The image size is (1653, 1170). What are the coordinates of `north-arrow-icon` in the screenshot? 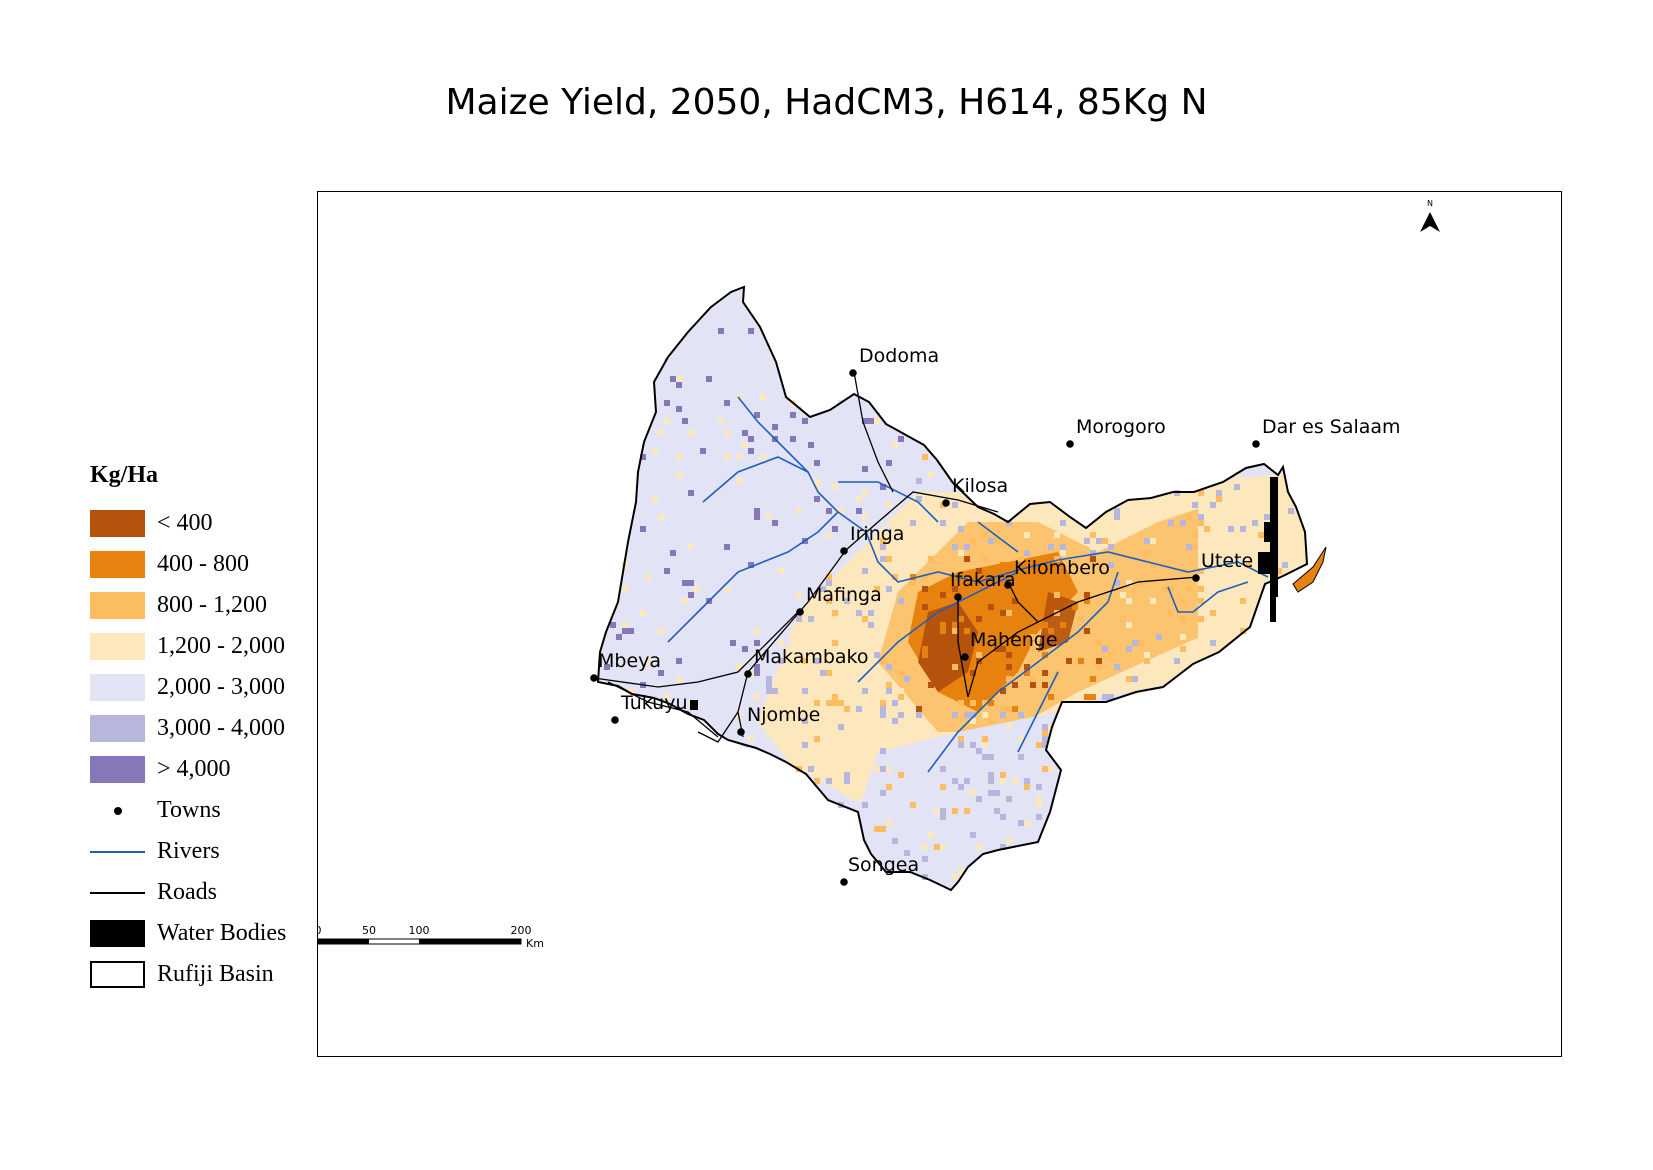 It's located at (1430, 222).